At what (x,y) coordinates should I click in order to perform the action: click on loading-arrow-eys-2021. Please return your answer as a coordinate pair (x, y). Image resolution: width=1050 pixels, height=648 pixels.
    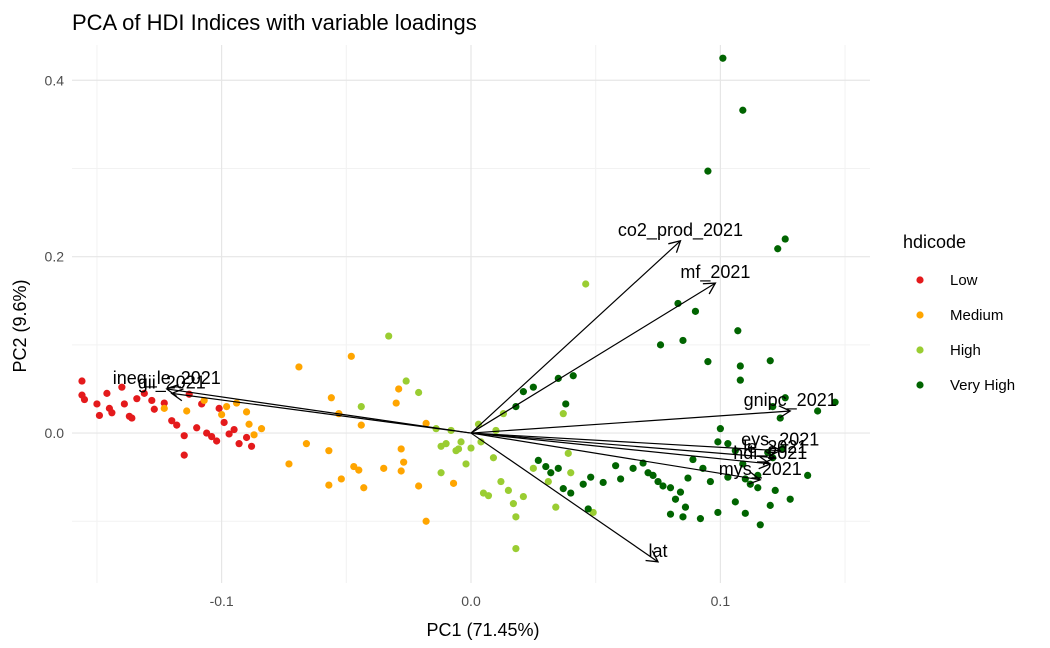
    Looking at the image, I should click on (626, 444).